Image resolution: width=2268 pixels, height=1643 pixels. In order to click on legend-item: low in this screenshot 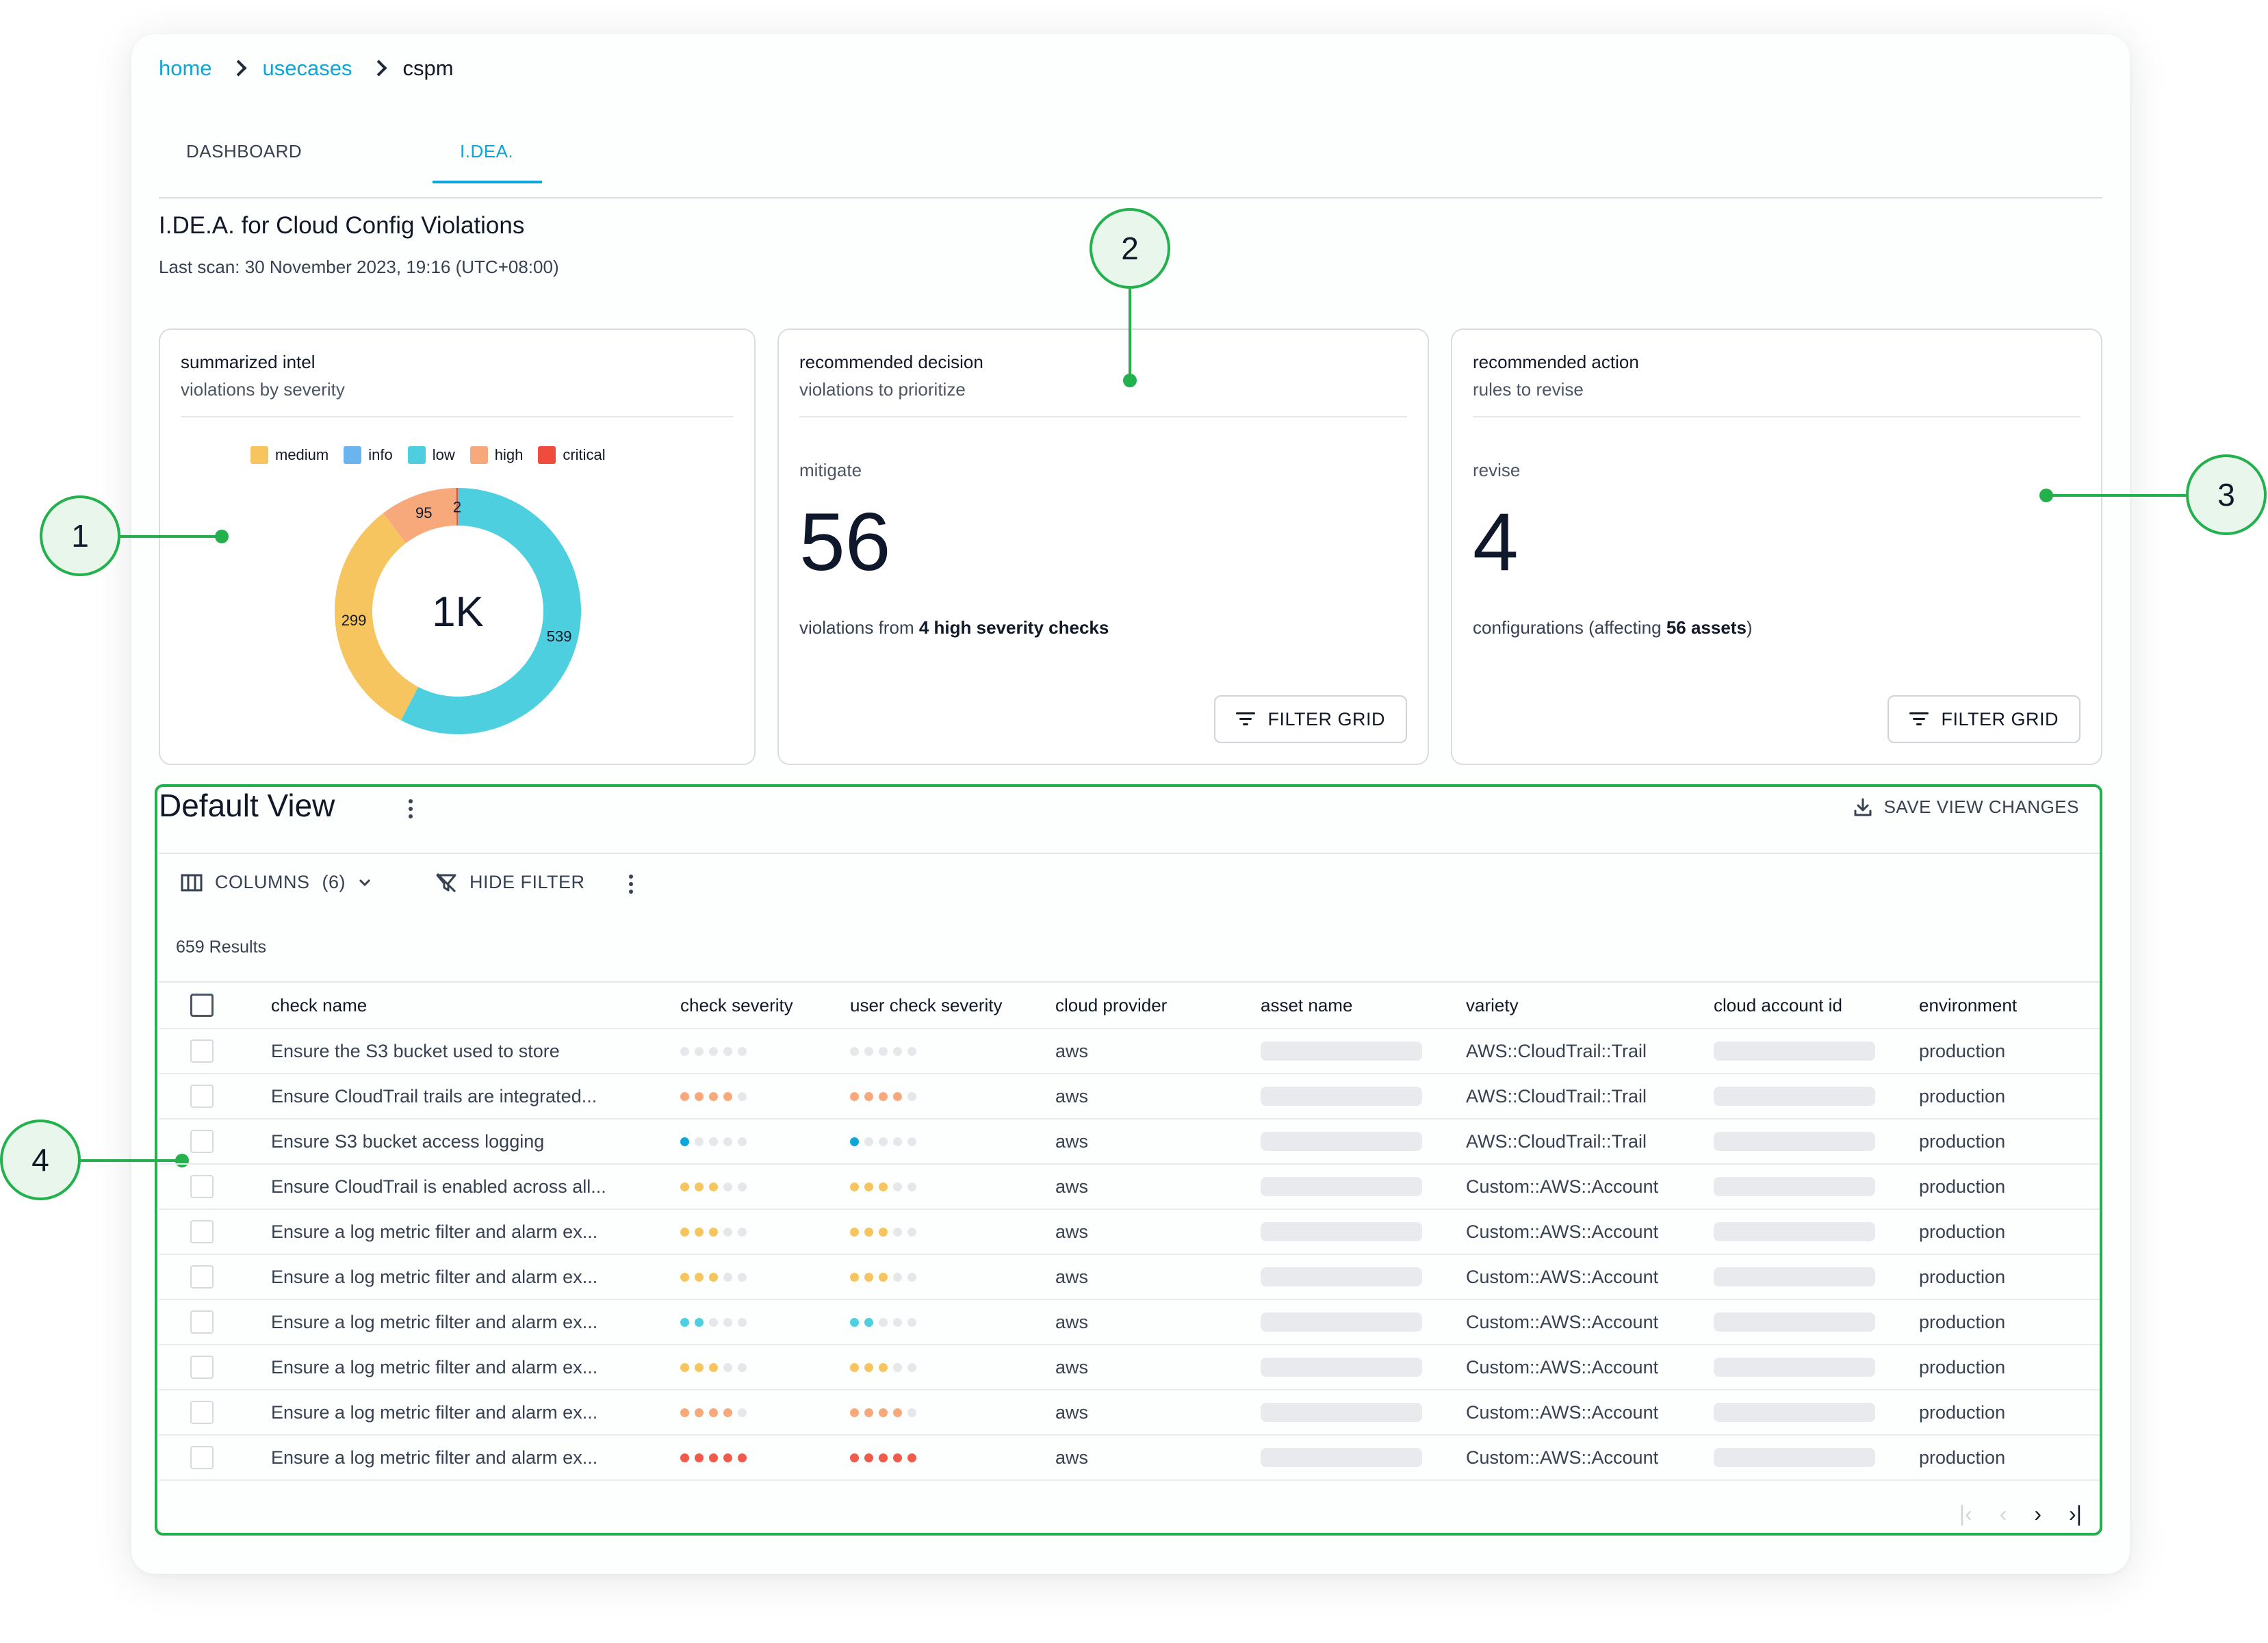, I will do `click(431, 455)`.